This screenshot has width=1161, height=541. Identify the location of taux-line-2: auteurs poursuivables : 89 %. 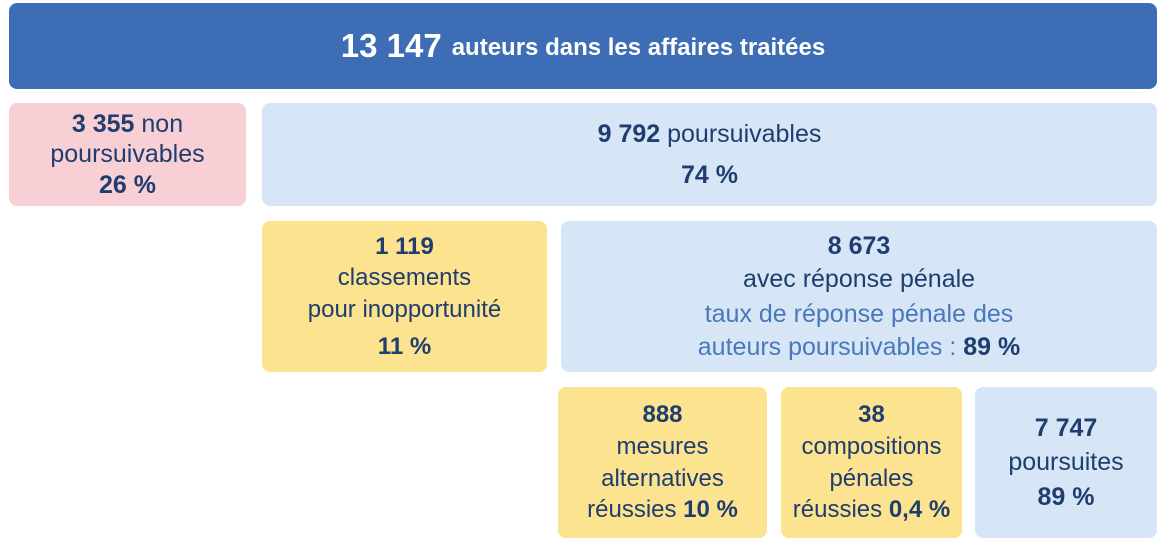
(859, 347).